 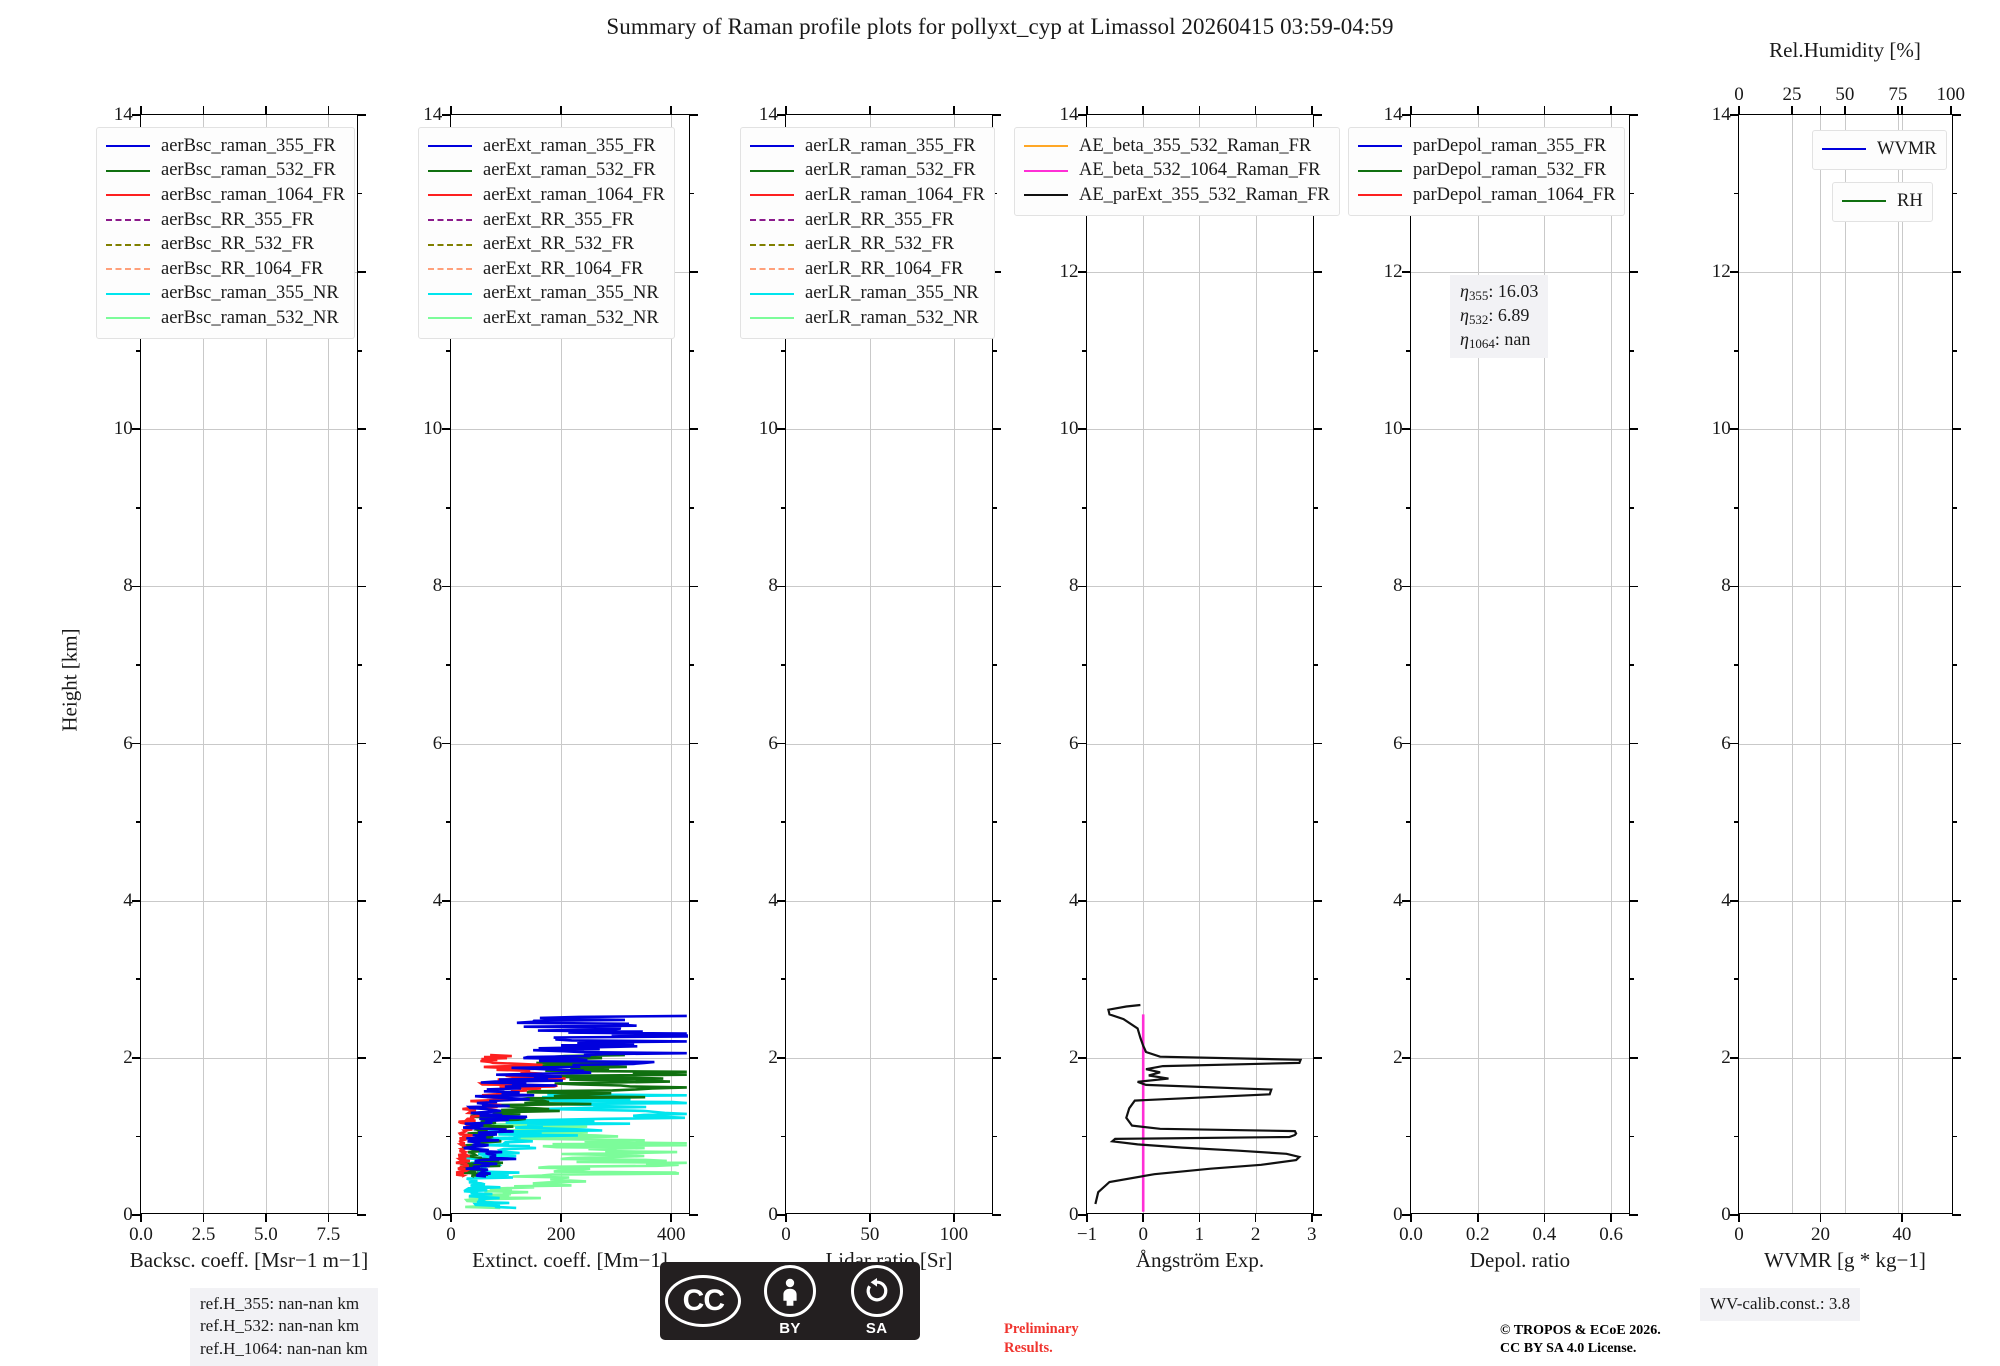 I want to click on legend-extinction-item: aerExt_RR_1064_FR, so click(x=546, y=269).